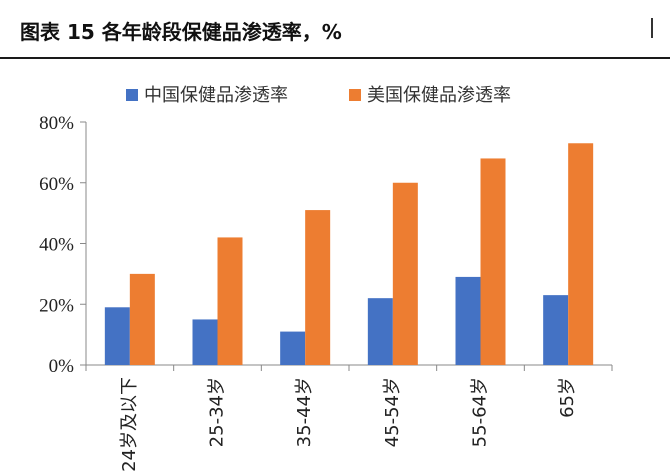 Image resolution: width=670 pixels, height=471 pixels. What do you see at coordinates (62, 366) in the screenshot?
I see `y-tick-label: 0%` at bounding box center [62, 366].